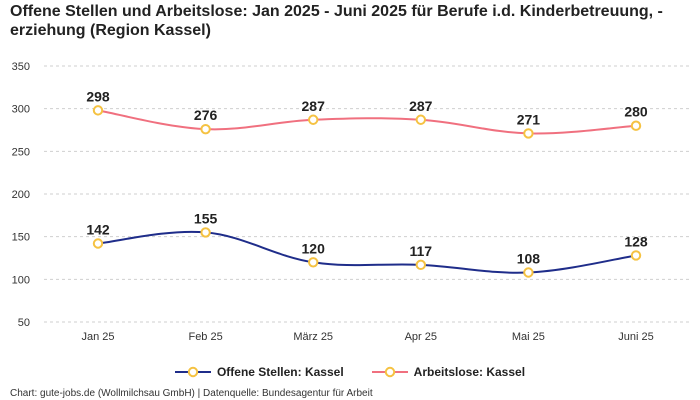 The image size is (700, 400). Describe the element at coordinates (313, 337) in the screenshot. I see `x-tick-label: März 25` at that location.